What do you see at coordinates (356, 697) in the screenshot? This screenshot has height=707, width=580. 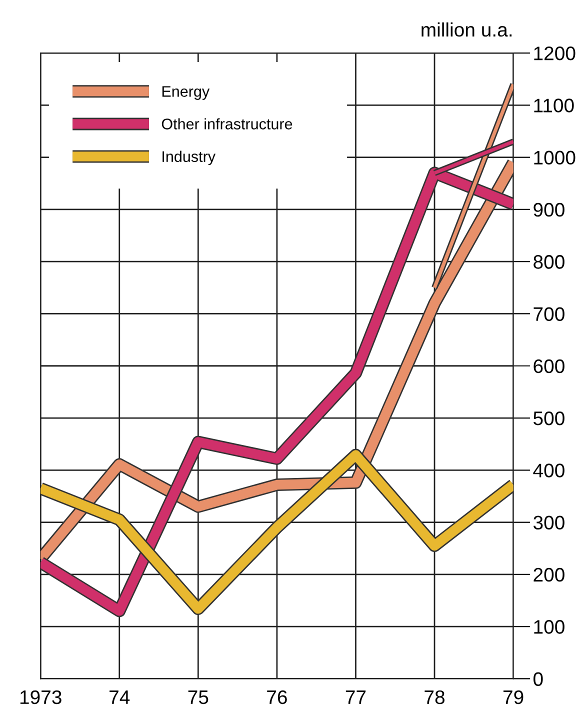 I see `x-tick-label: 77` at bounding box center [356, 697].